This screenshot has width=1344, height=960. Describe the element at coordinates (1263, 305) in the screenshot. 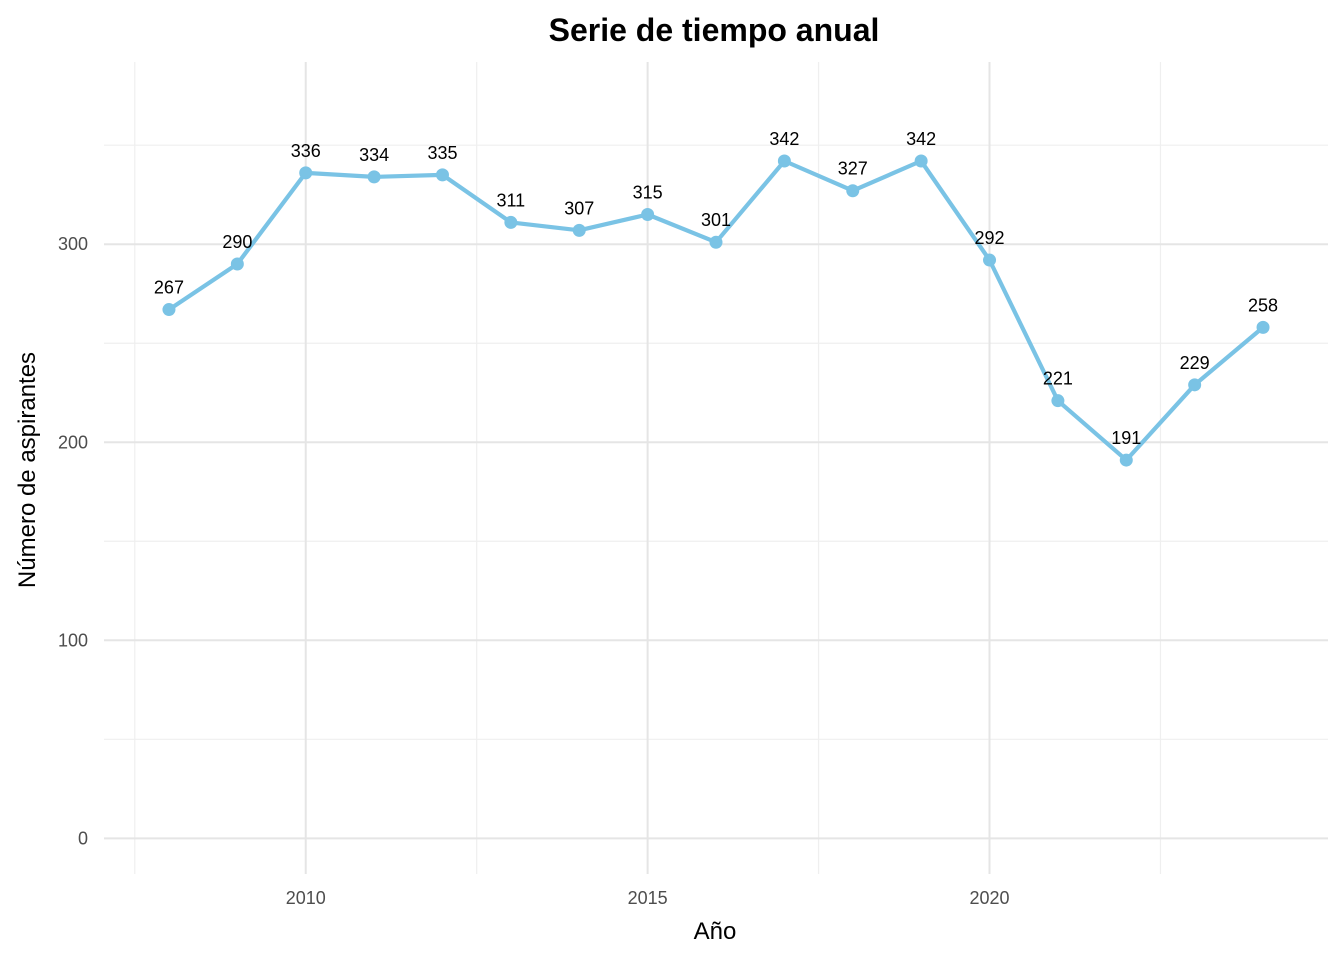

I see `data-label: 258` at that location.